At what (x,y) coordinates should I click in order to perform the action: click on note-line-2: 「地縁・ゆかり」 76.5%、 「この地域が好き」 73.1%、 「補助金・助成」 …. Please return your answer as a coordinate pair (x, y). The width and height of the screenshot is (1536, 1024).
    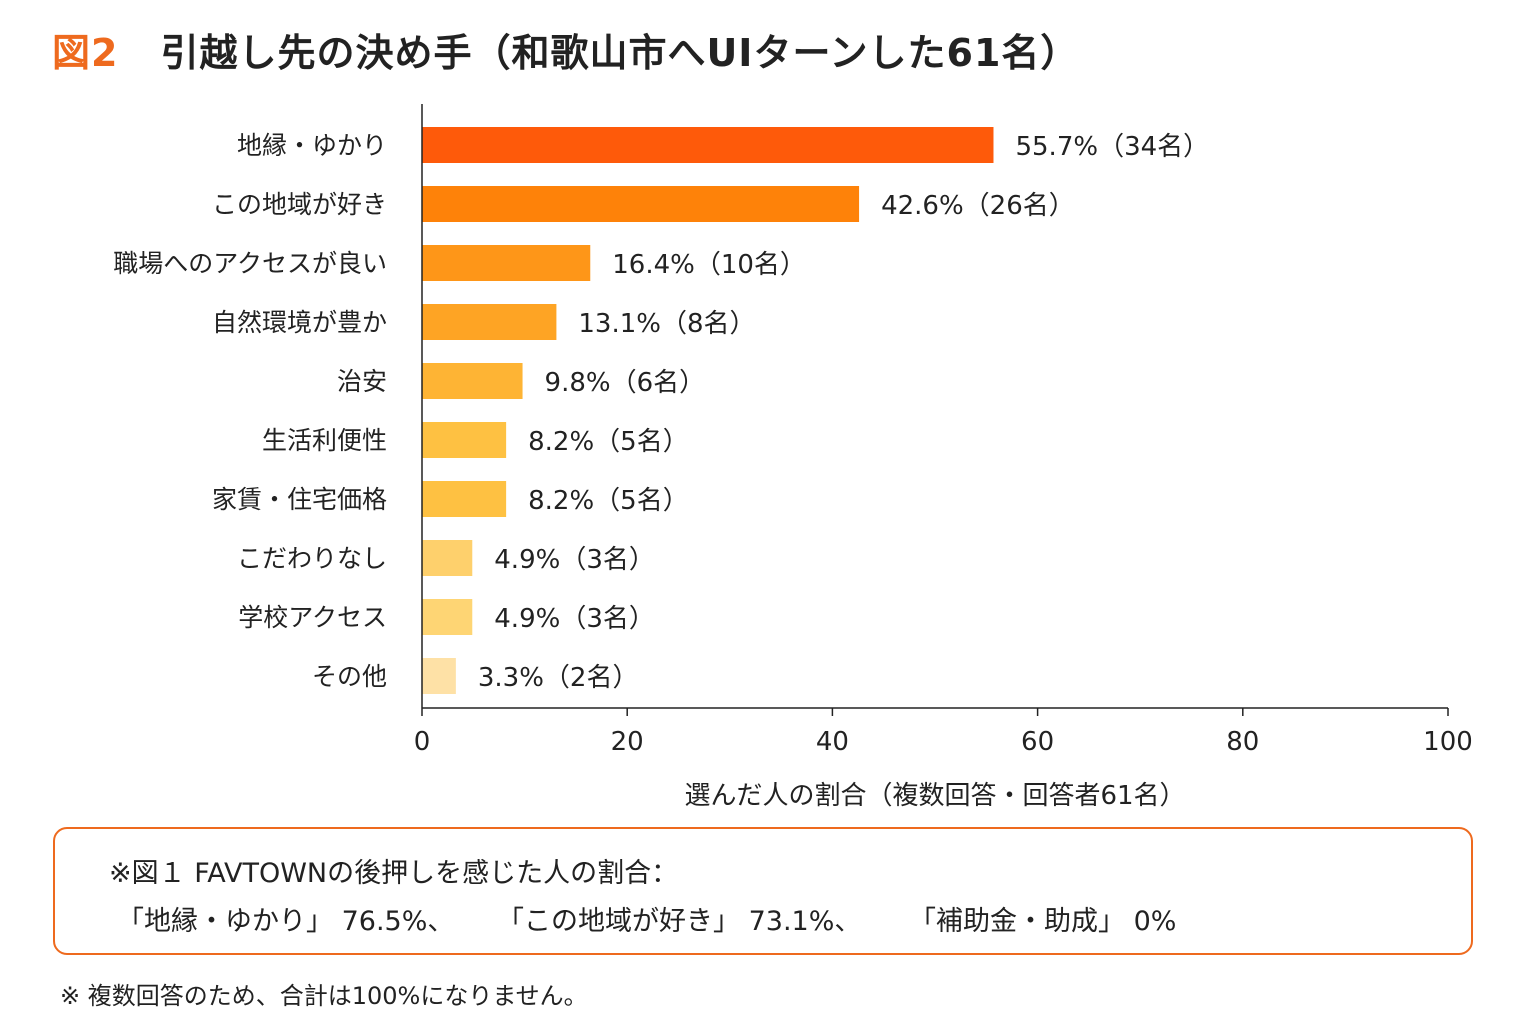
    Looking at the image, I should click on (646, 918).